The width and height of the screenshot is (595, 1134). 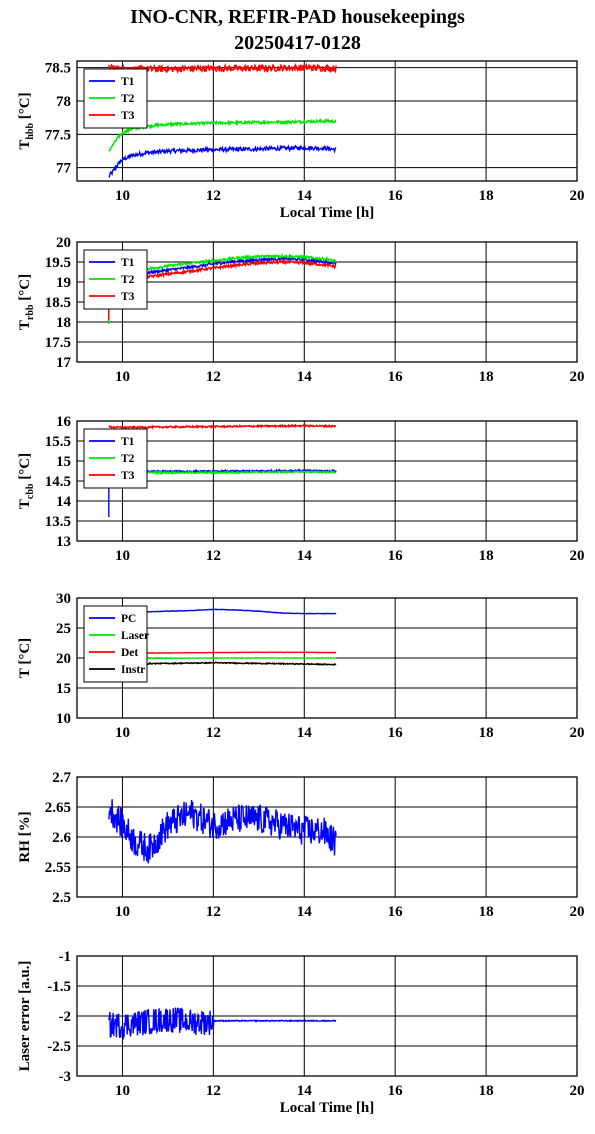 What do you see at coordinates (65, 957) in the screenshot?
I see `y-tick-label: -1` at bounding box center [65, 957].